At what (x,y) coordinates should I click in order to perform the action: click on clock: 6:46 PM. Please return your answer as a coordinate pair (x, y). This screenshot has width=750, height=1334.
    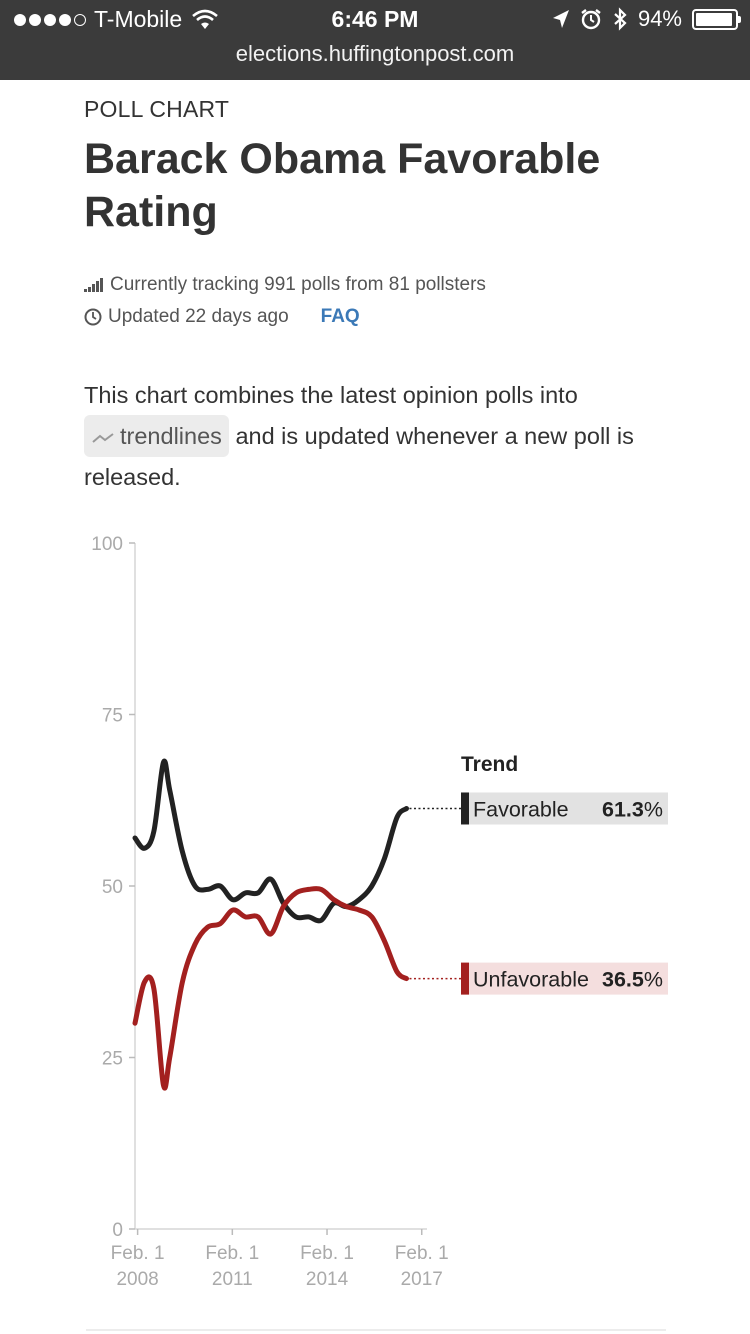
    Looking at the image, I should click on (375, 19).